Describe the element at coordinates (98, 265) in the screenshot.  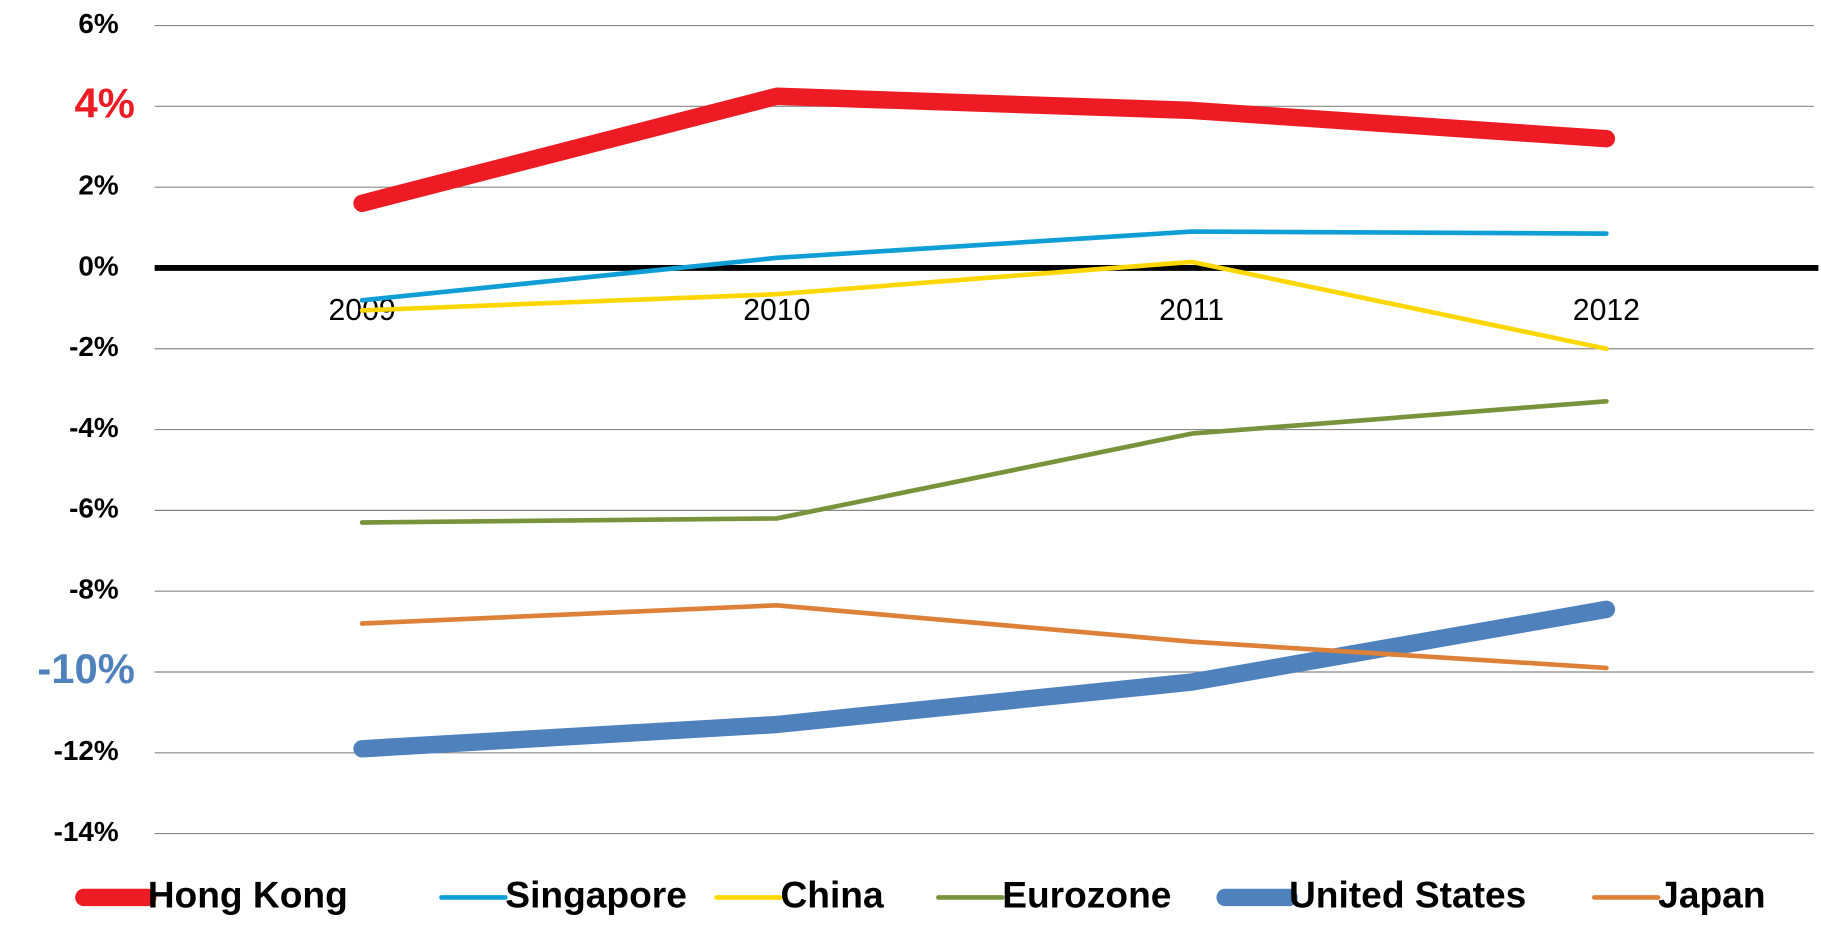
I see `y-tick-label: 0%` at that location.